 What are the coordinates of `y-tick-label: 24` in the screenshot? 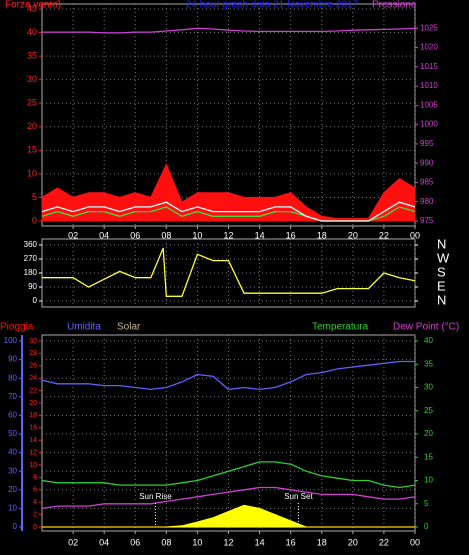 It's located at (33, 378).